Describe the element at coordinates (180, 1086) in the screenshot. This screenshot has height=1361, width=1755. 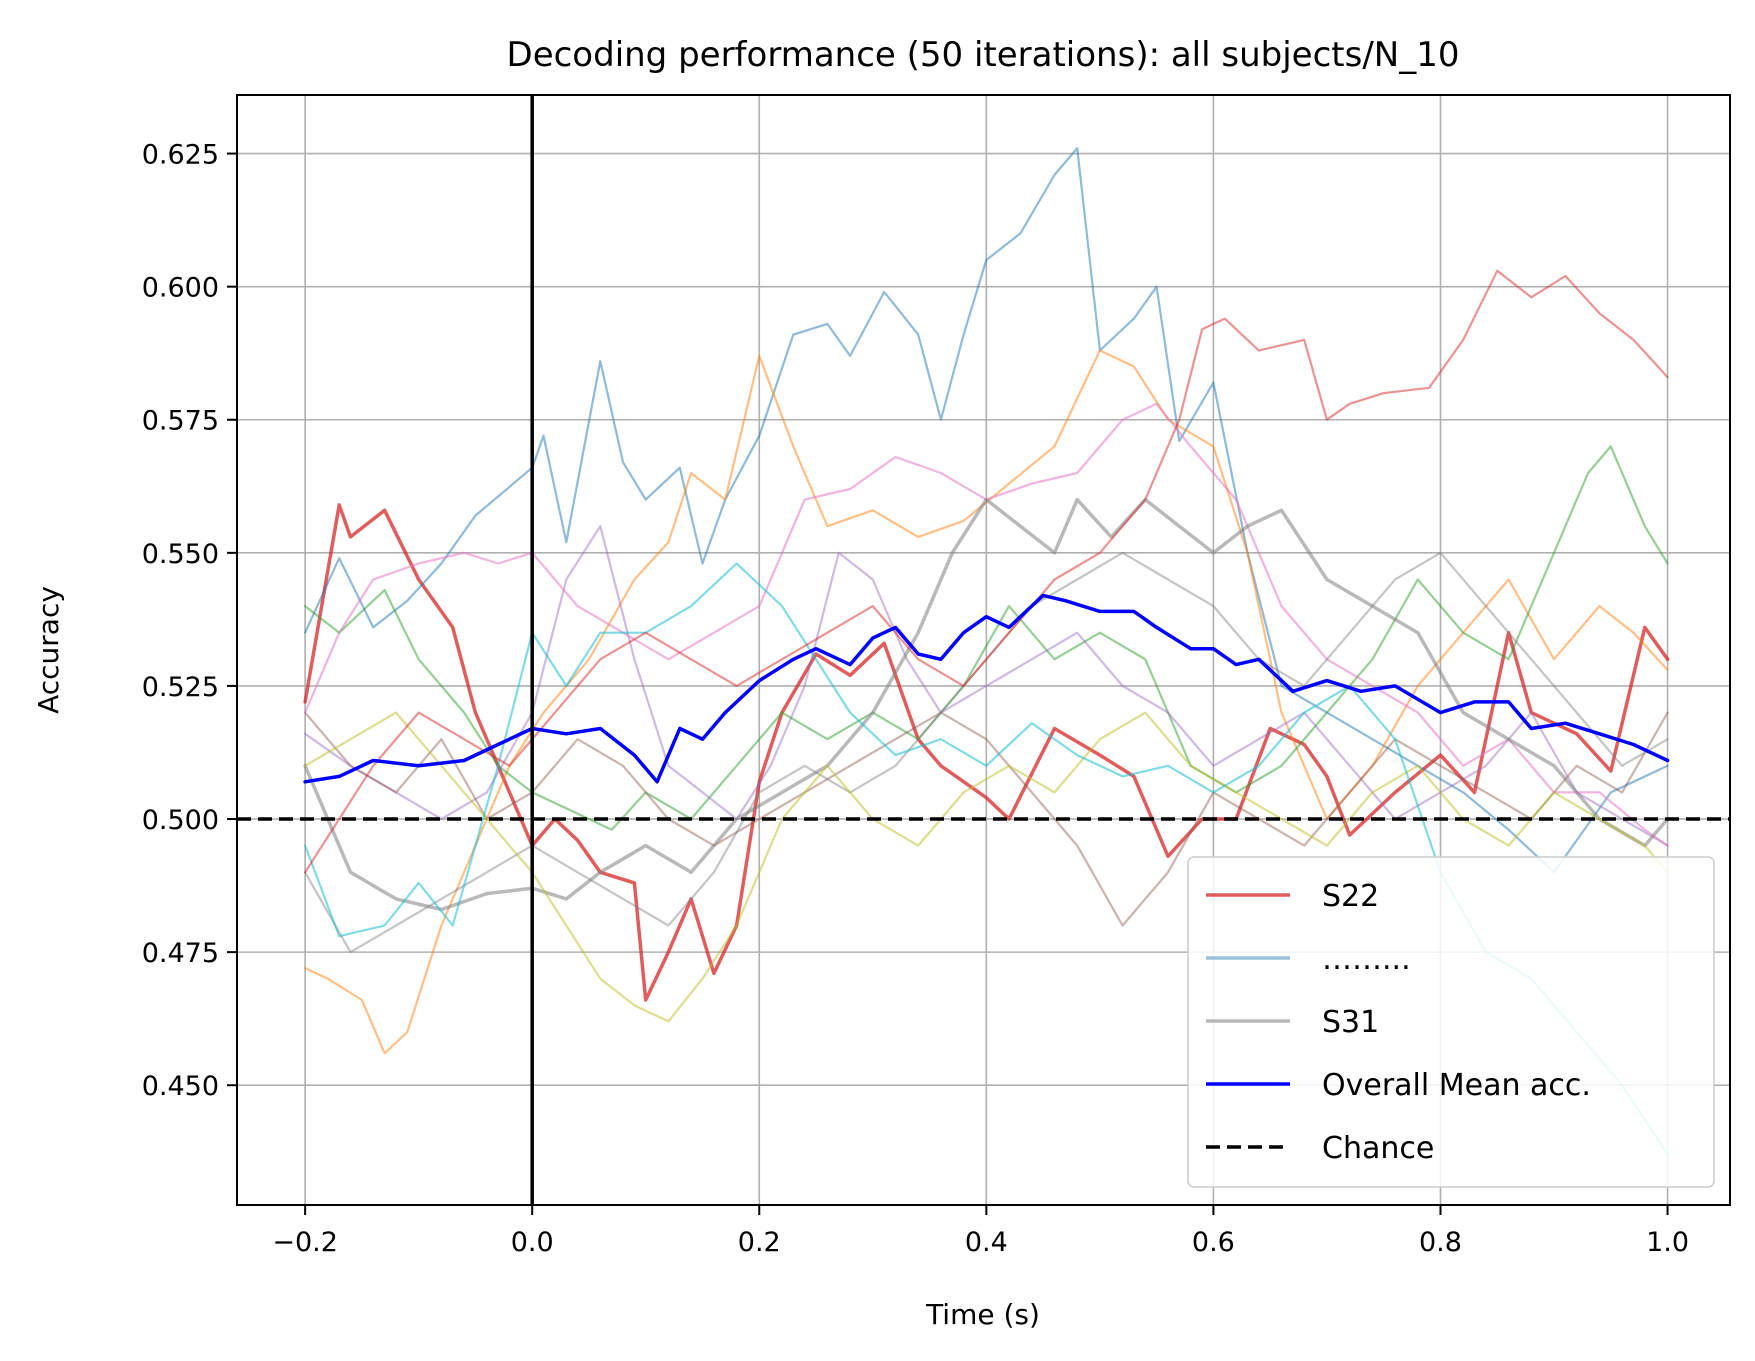
I see `y-tick-label: 0.450` at that location.